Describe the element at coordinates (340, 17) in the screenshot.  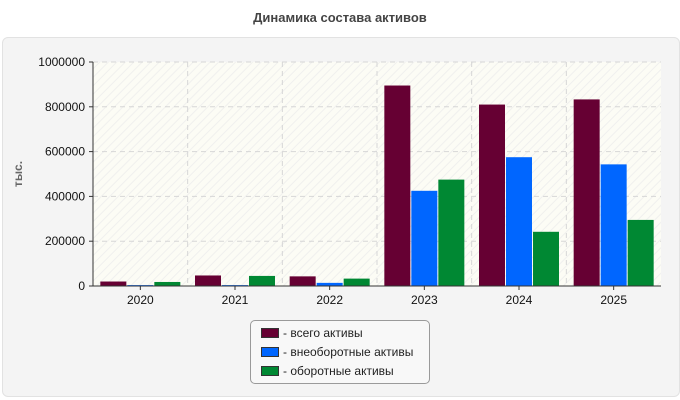
I see `chart-title: Динамика состава активов` at that location.